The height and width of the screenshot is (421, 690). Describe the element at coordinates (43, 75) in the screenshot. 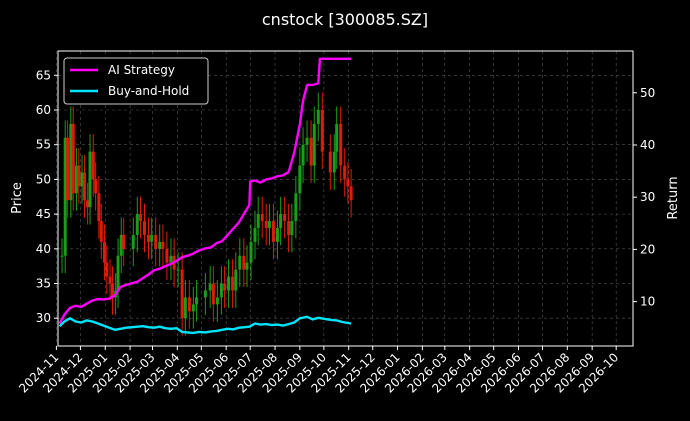

I see `y-tick-label: 65` at that location.